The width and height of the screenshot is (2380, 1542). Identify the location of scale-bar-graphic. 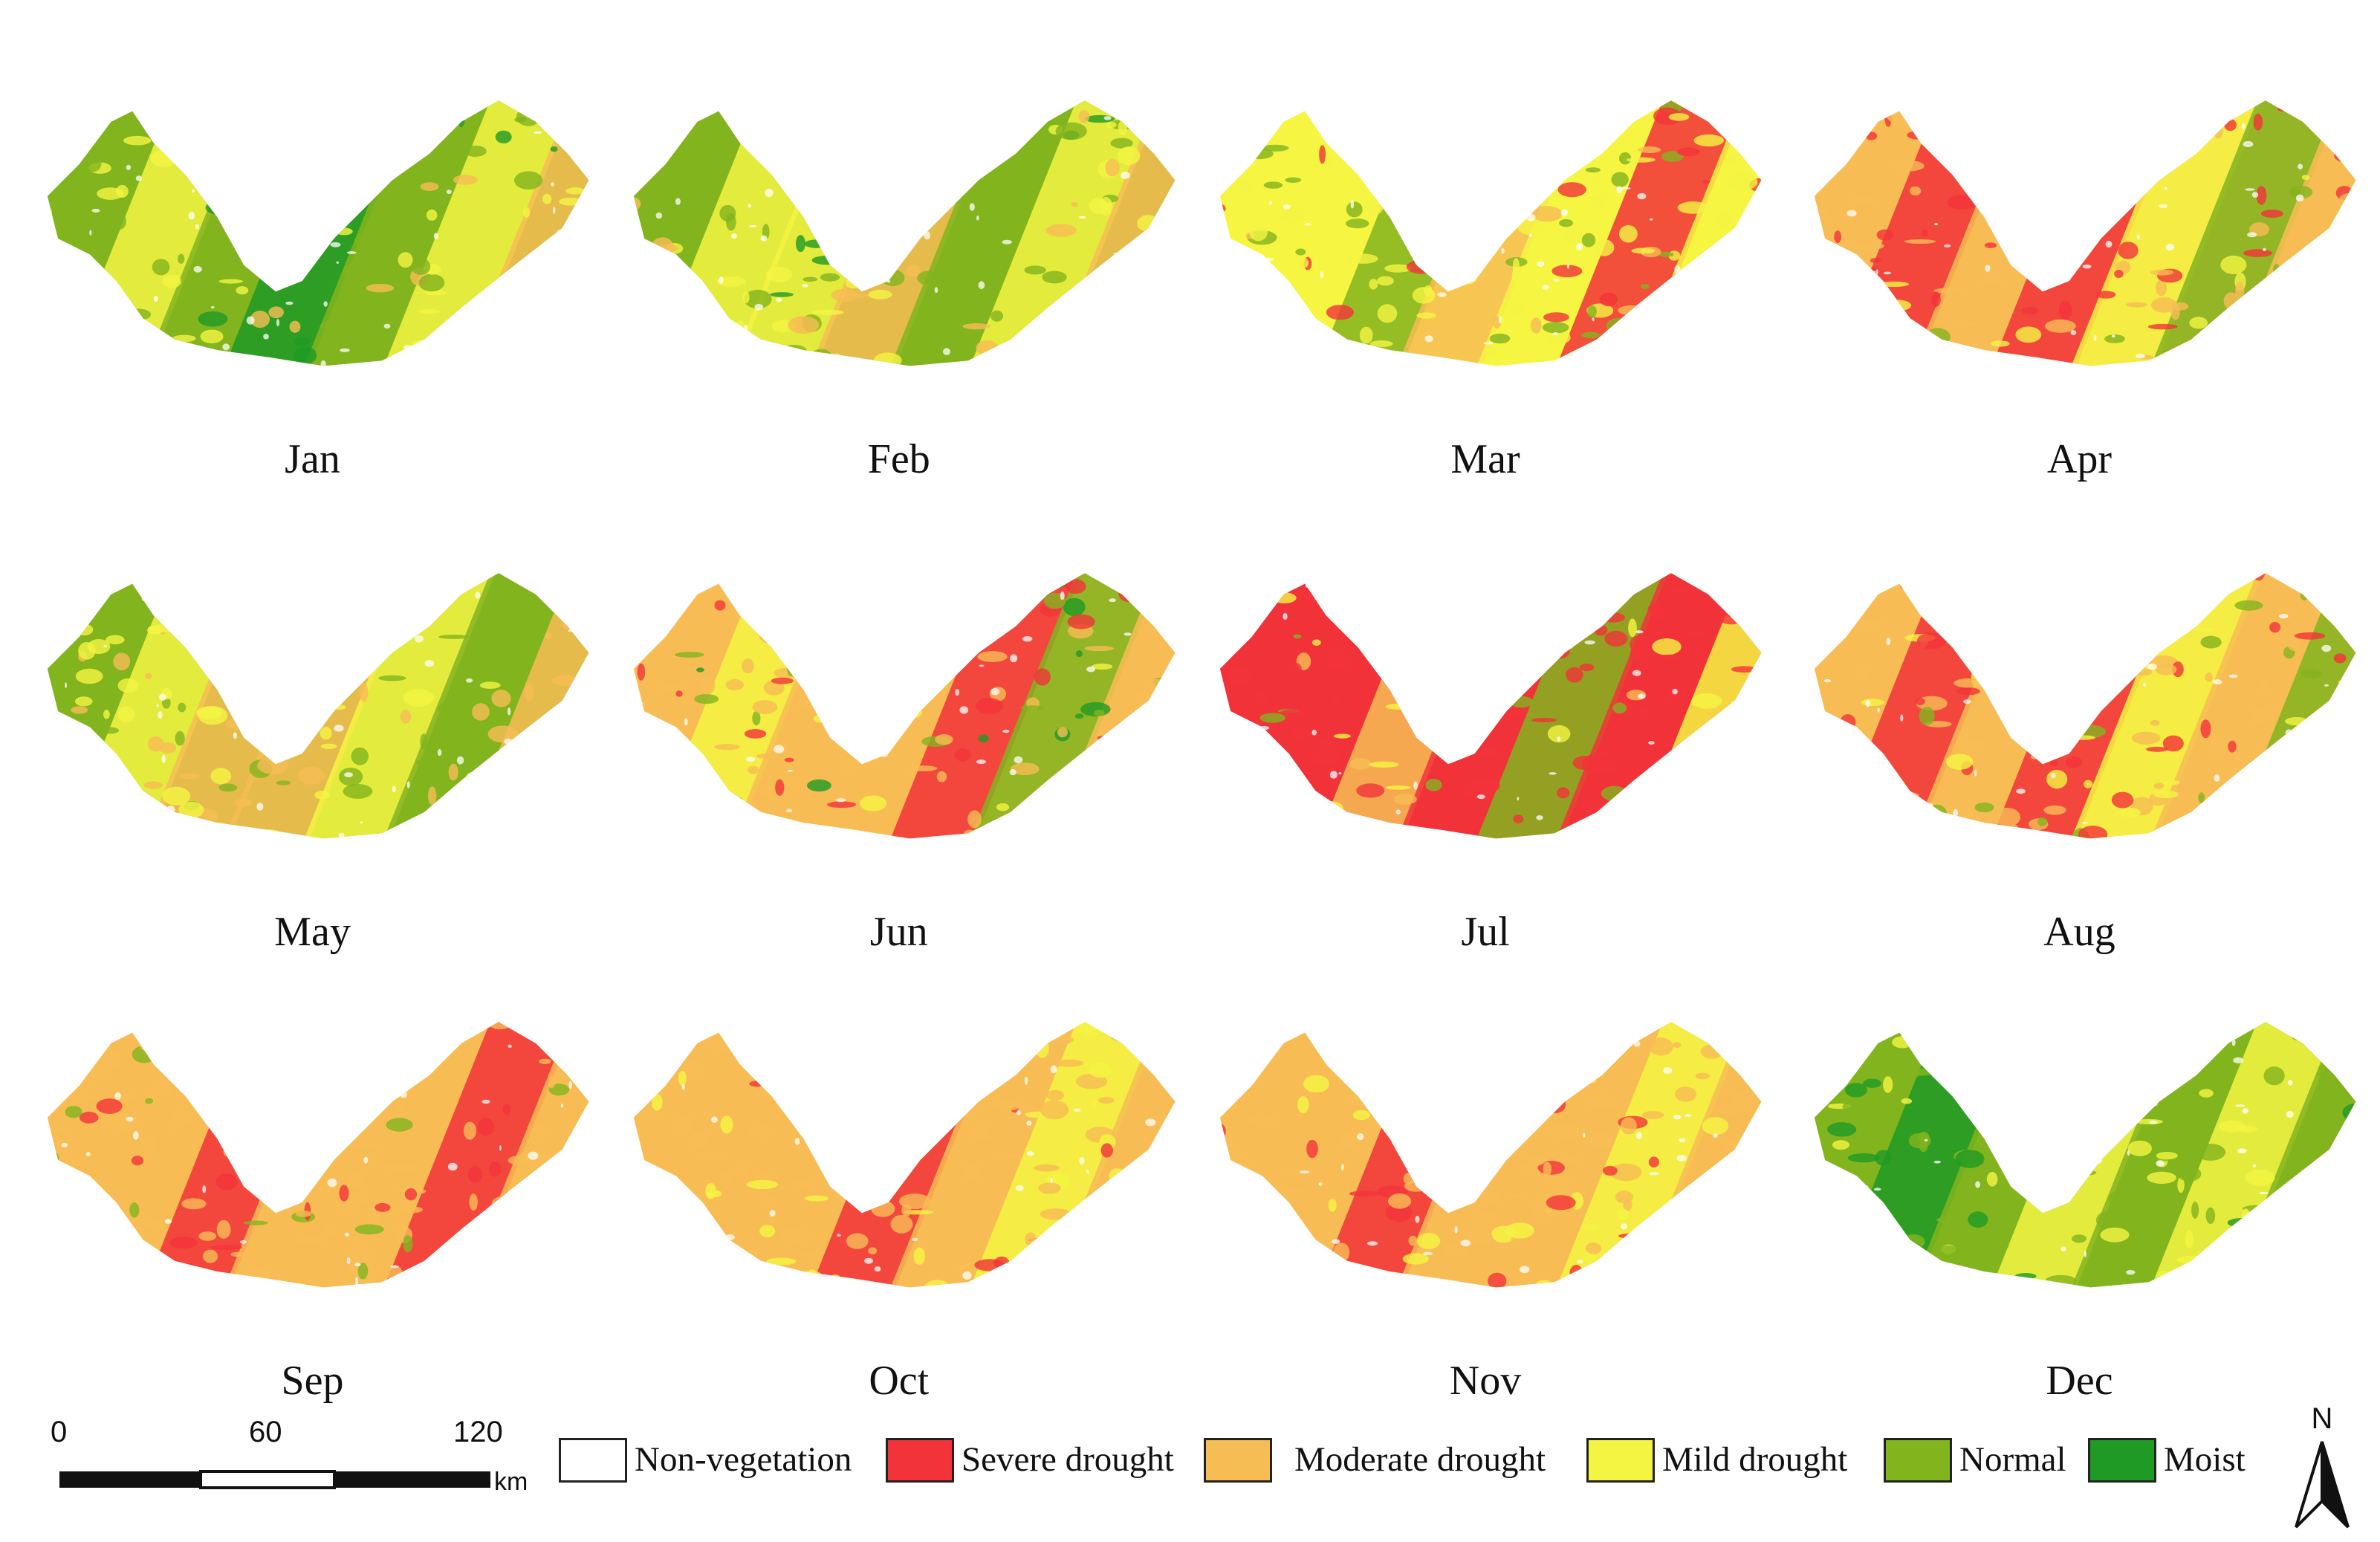
(275, 1480).